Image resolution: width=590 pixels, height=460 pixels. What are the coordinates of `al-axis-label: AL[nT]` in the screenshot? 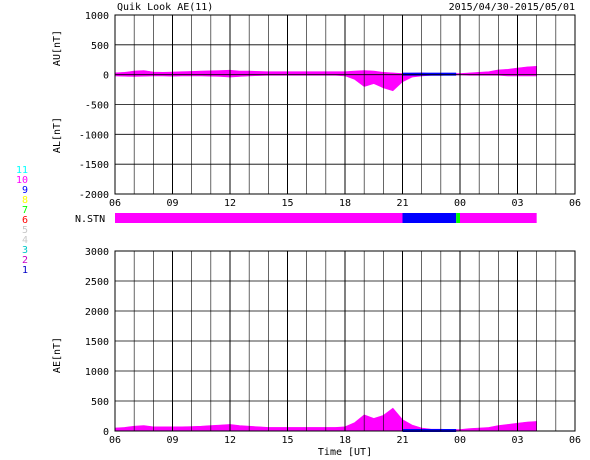 It's located at (57, 135).